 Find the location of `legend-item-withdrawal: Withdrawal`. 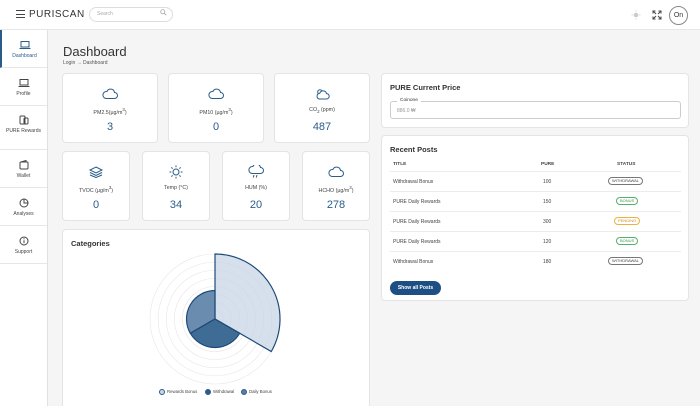

legend-item-withdrawal: Withdrawal is located at coordinates (219, 392).